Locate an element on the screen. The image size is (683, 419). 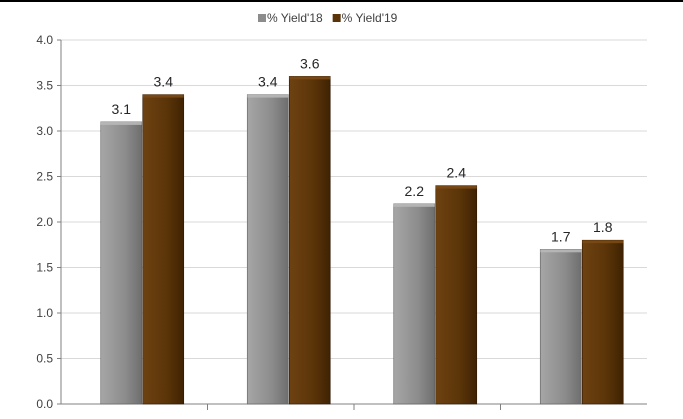
legend-label: % Yield'18 is located at coordinates (295, 18).